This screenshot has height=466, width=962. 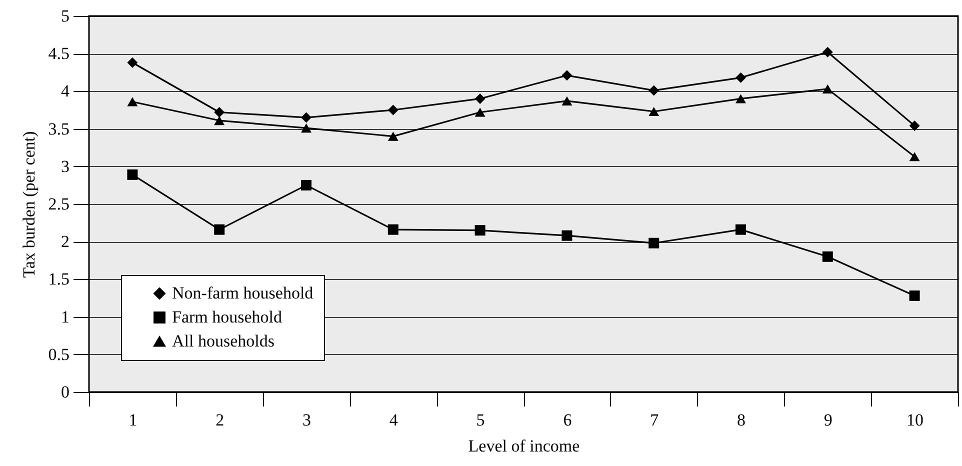 What do you see at coordinates (227, 317) in the screenshot?
I see `legend-label: Farm household` at bounding box center [227, 317].